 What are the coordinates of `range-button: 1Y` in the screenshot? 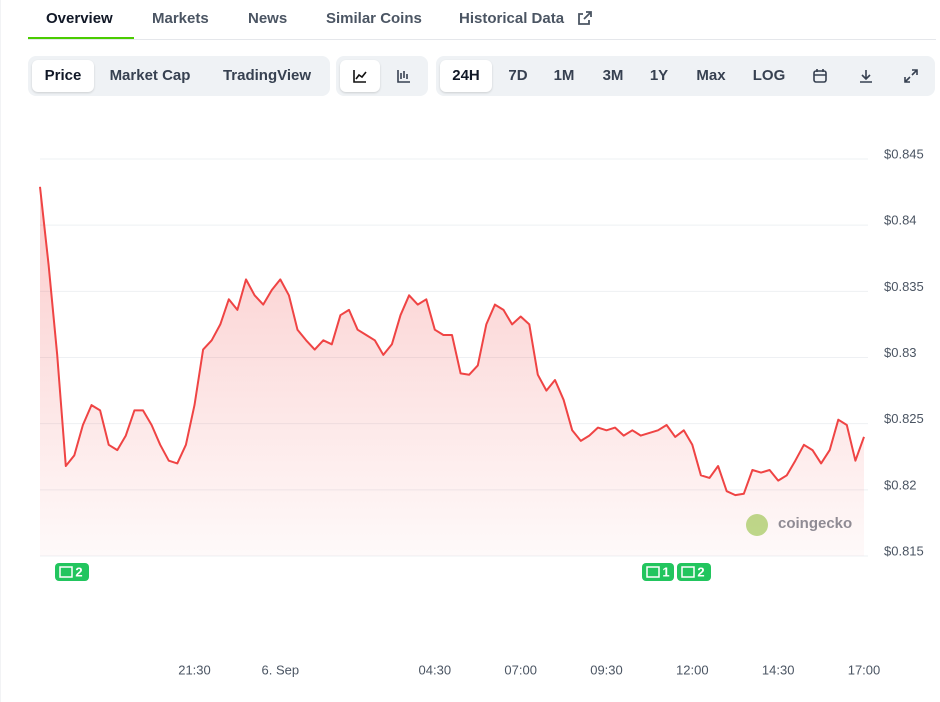 It's located at (659, 75).